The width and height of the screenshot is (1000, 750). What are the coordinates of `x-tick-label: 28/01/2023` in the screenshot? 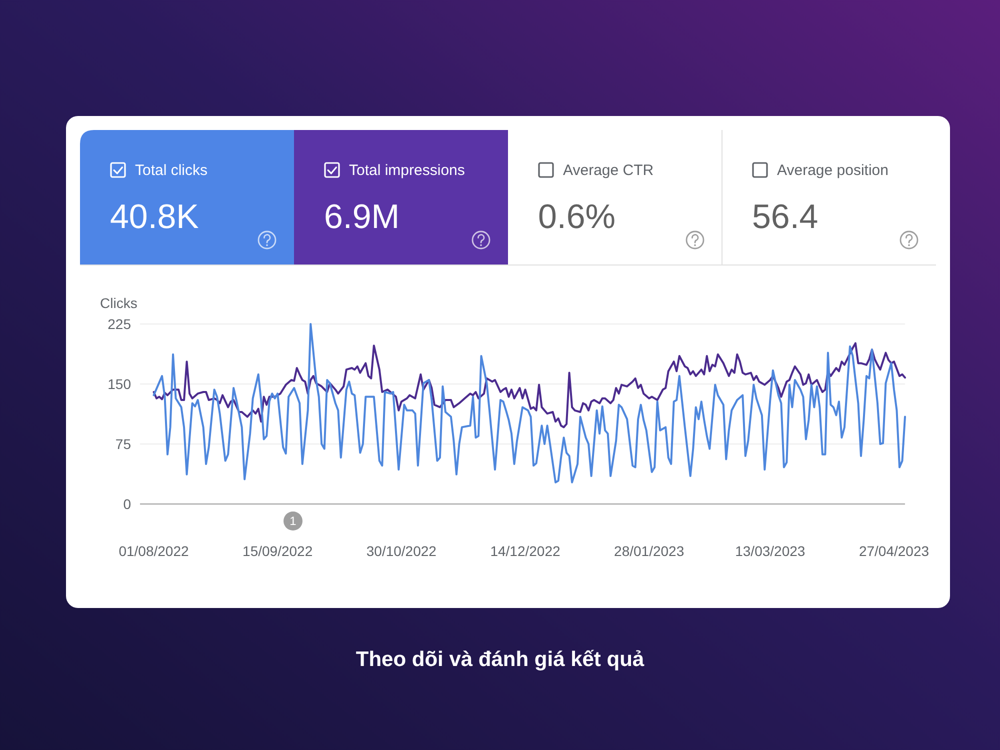 It's located at (649, 551).